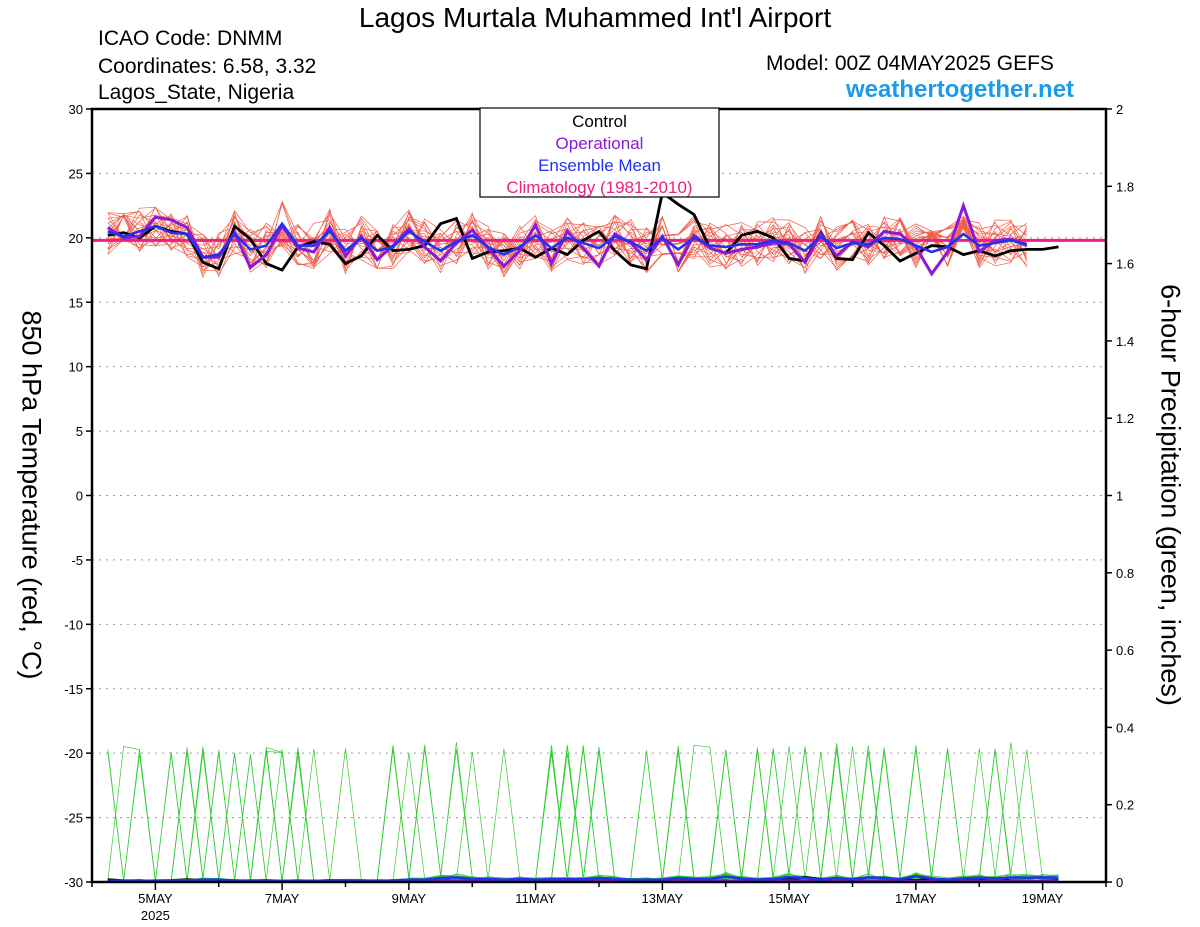 This screenshot has height=927, width=1200. I want to click on icao-code-label: ICAO Code: DNMM, so click(190, 38).